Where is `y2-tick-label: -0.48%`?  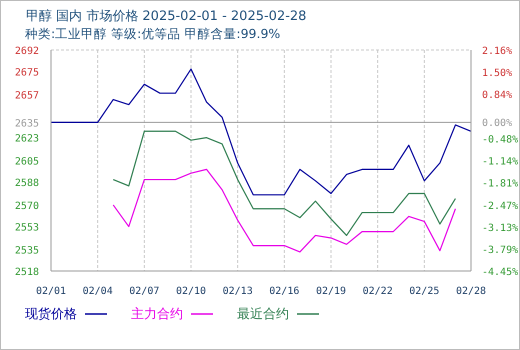
y2-tick-label: -0.48% is located at coordinates (500, 140).